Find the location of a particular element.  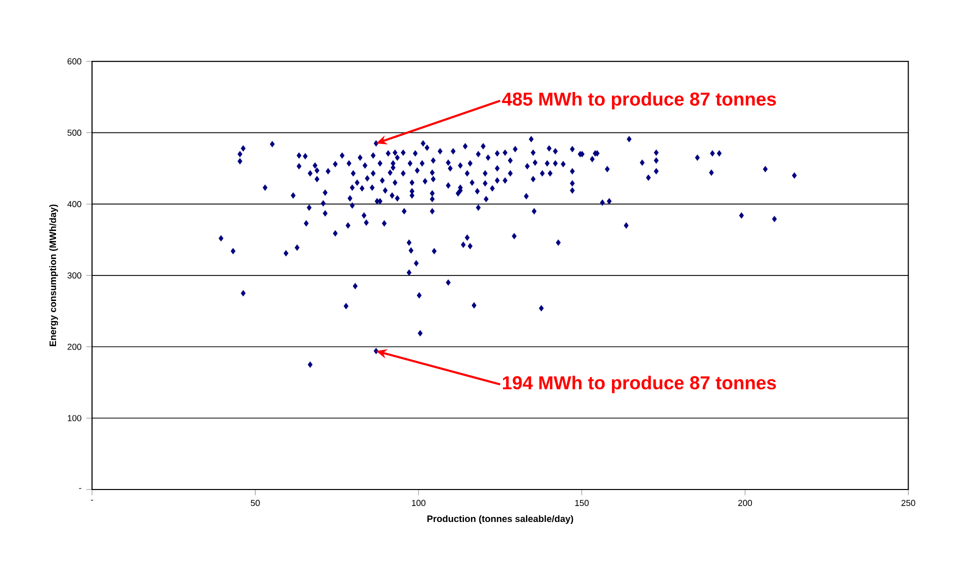

y-tick-label: 100 is located at coordinates (75, 418).